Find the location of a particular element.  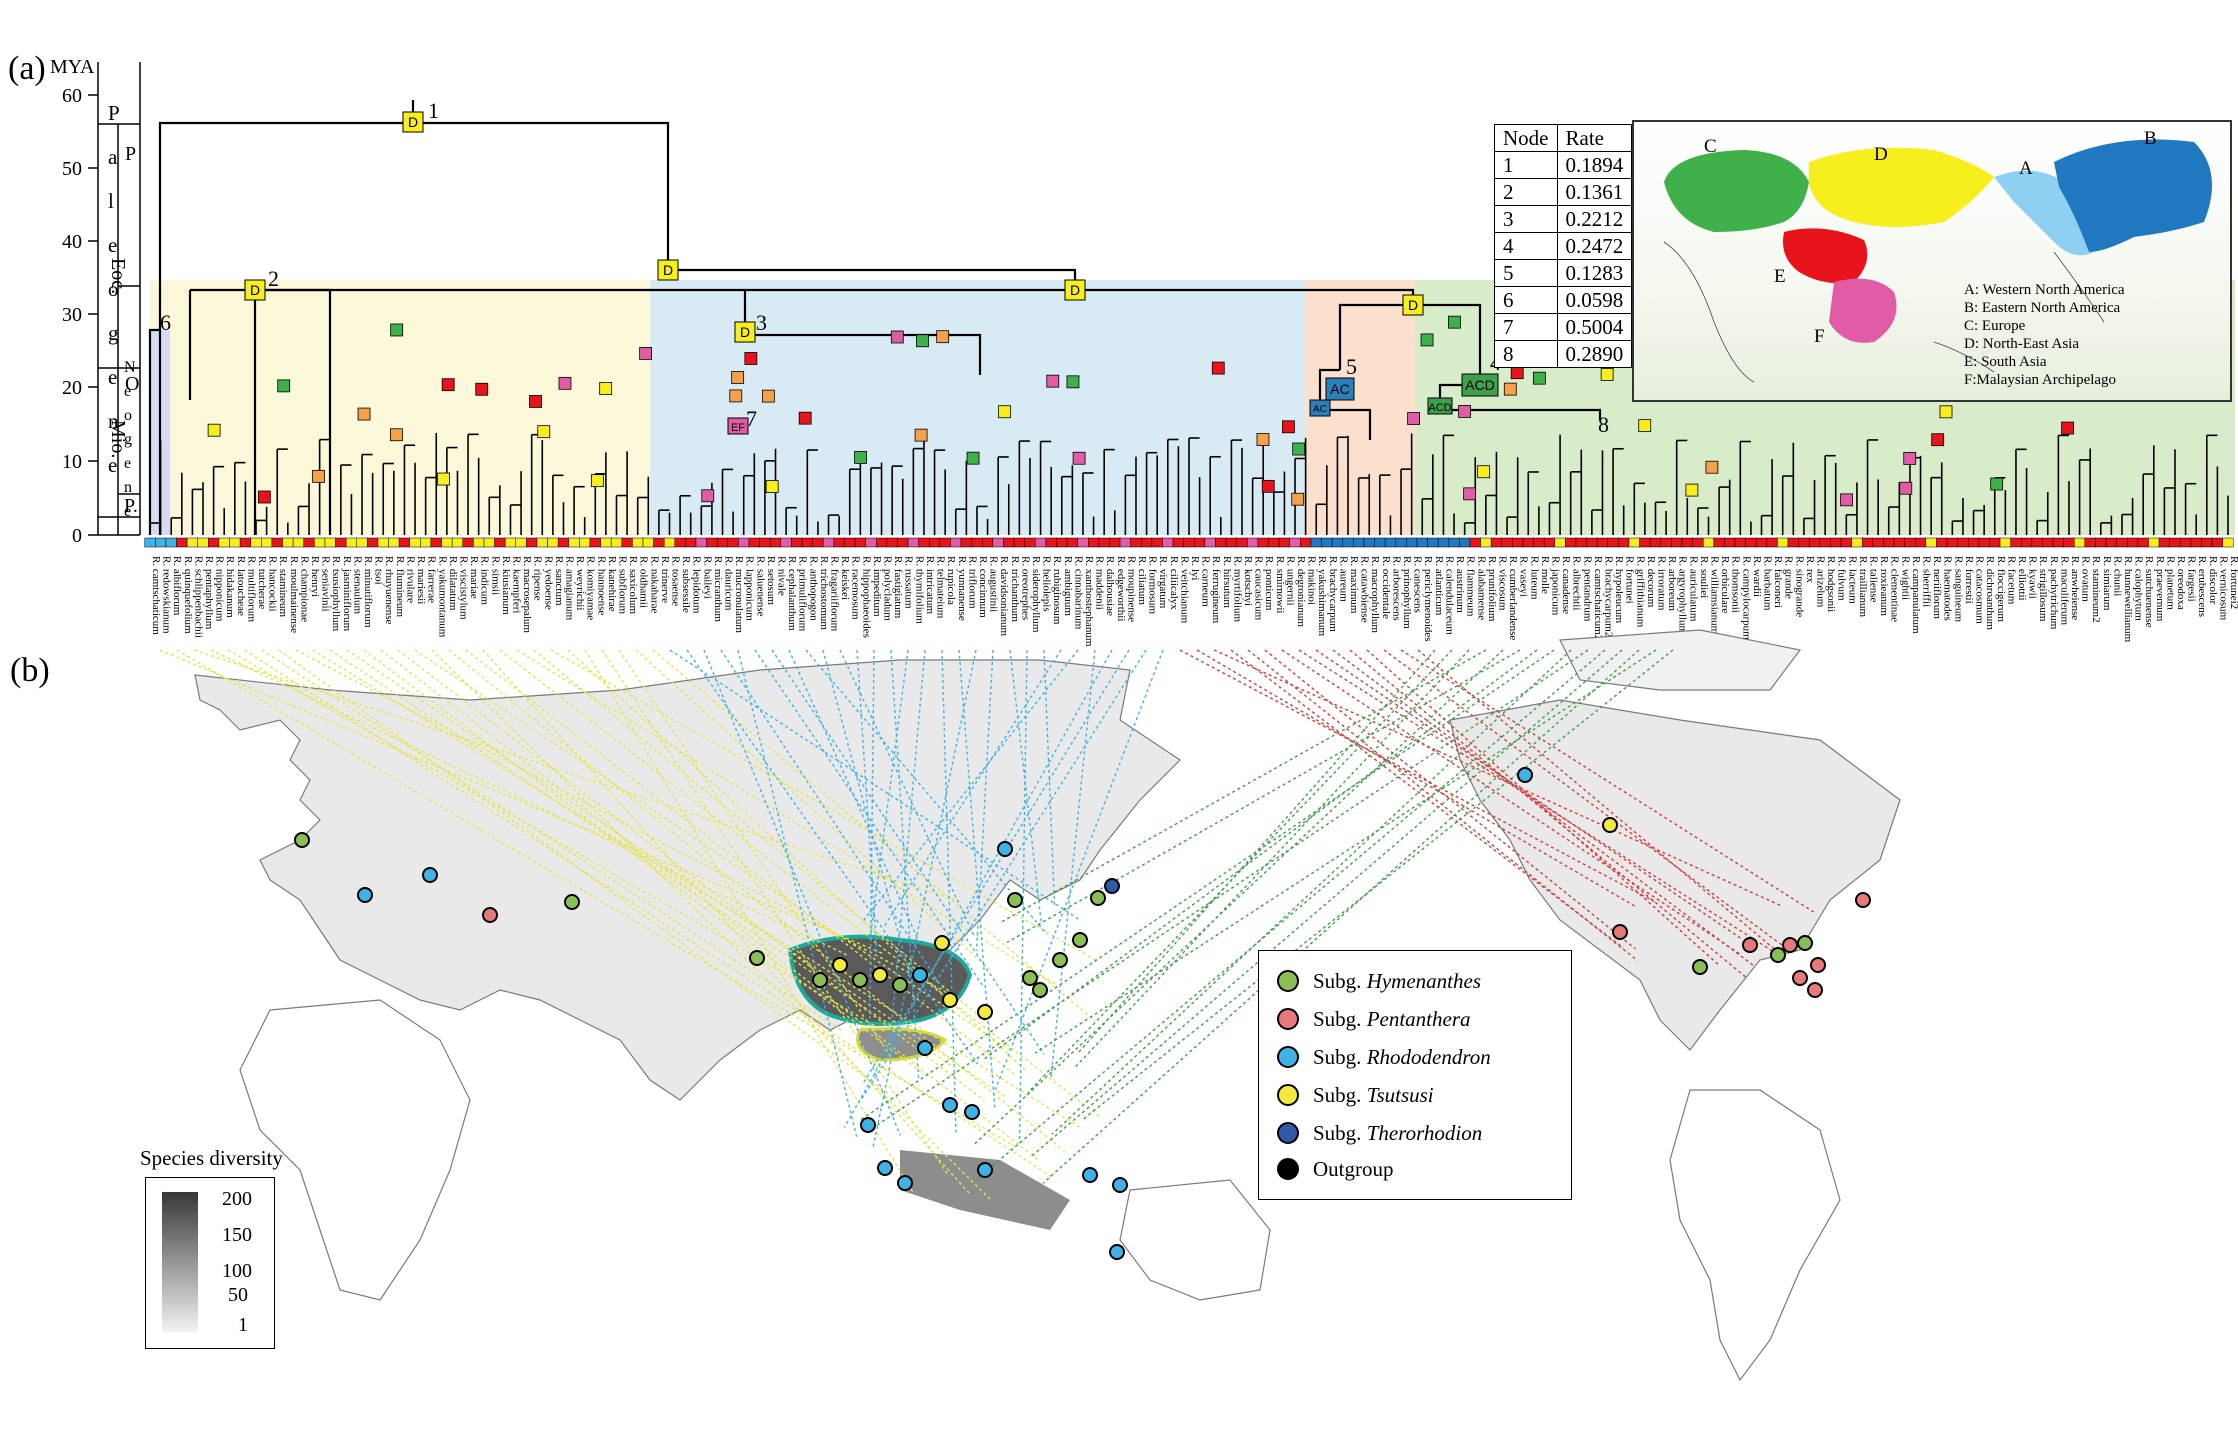

species-name: R. catawbiense is located at coordinates (1365, 589).